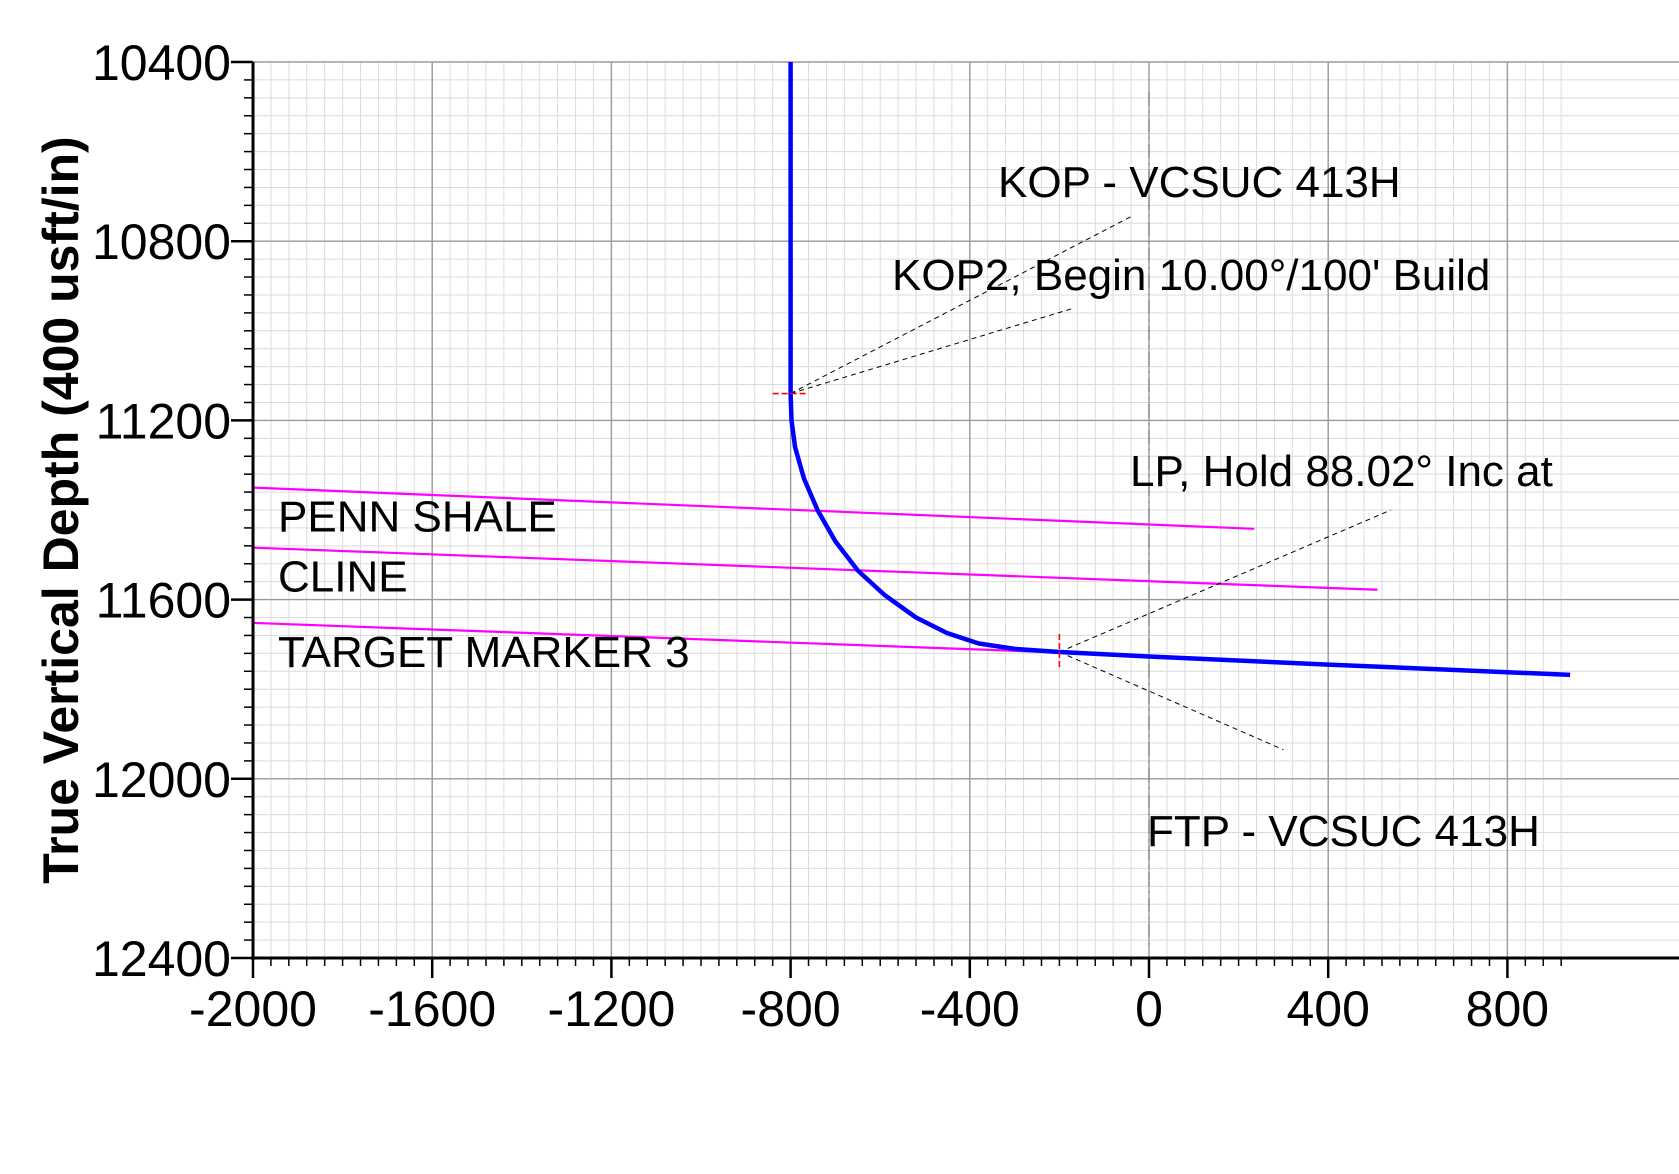  Describe the element at coordinates (61, 509) in the screenshot. I see `y-axis-title: True Vertical Depth (400 usft/in)` at that location.